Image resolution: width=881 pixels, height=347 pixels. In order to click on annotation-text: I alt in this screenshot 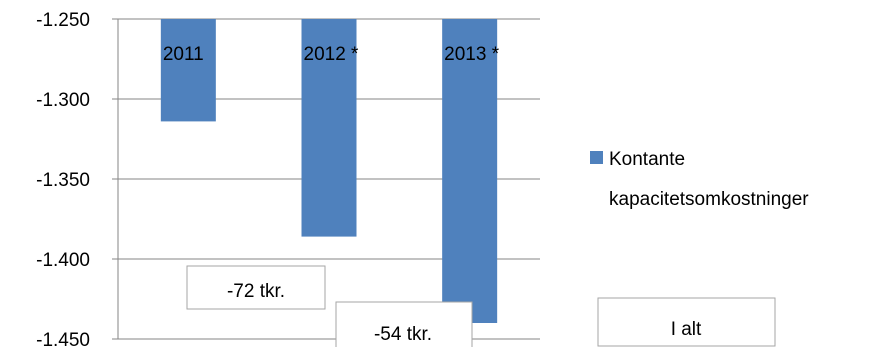, I will do `click(686, 329)`.